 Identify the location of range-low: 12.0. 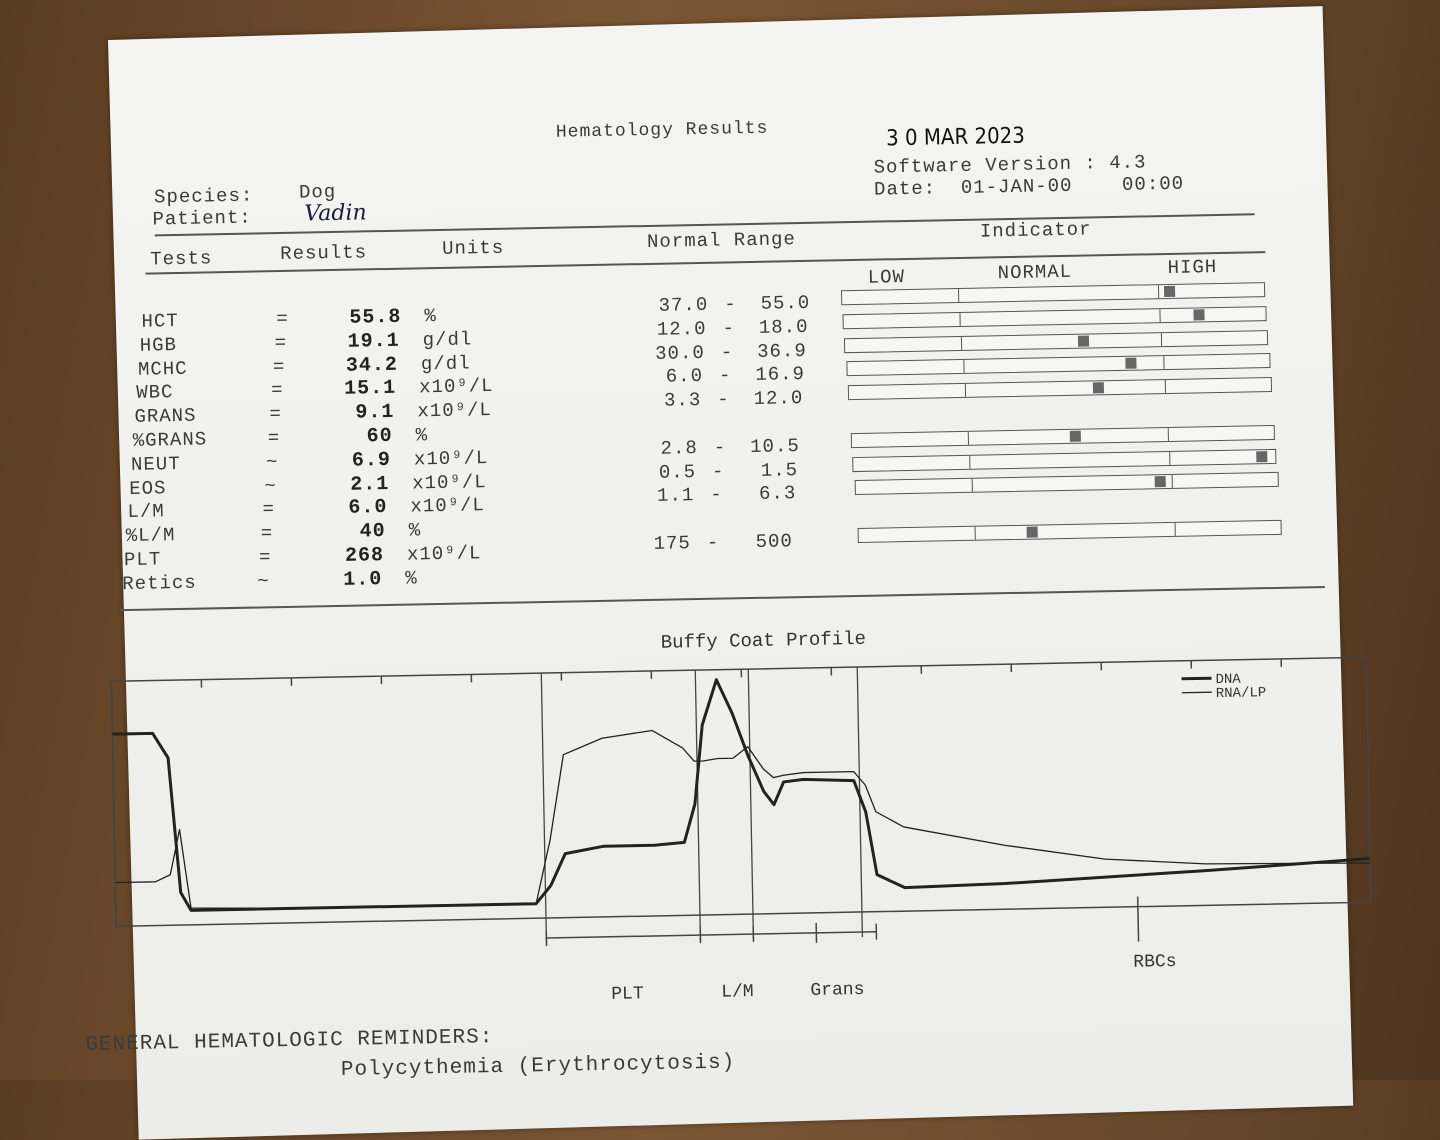
(670, 329).